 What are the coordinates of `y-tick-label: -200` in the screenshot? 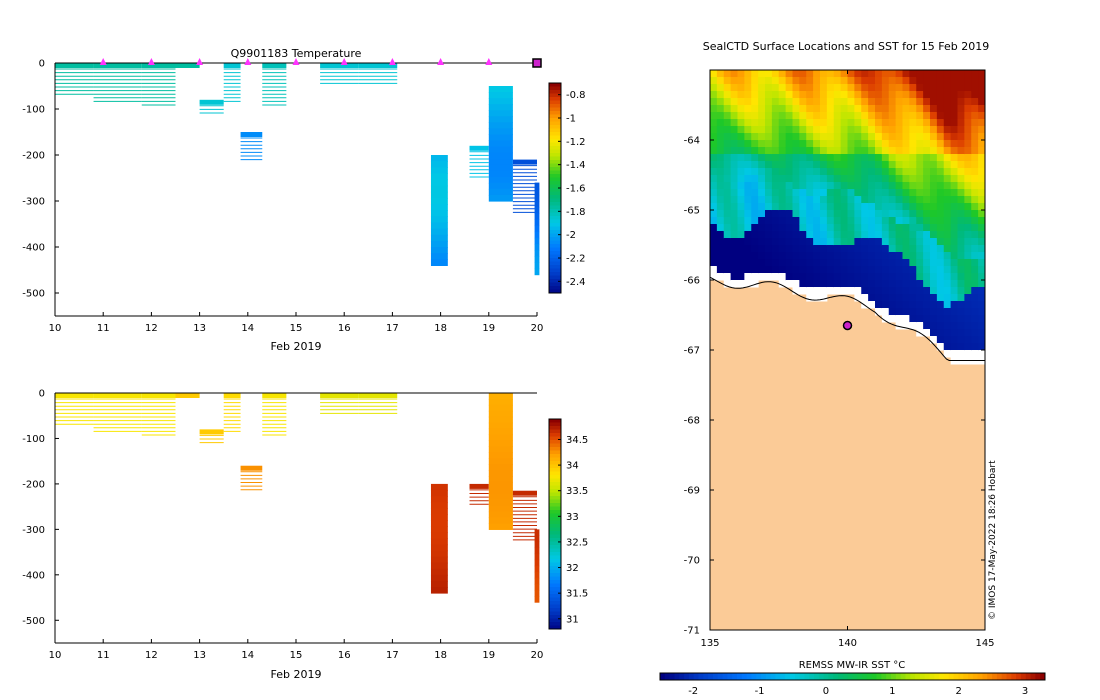 It's located at (33, 484).